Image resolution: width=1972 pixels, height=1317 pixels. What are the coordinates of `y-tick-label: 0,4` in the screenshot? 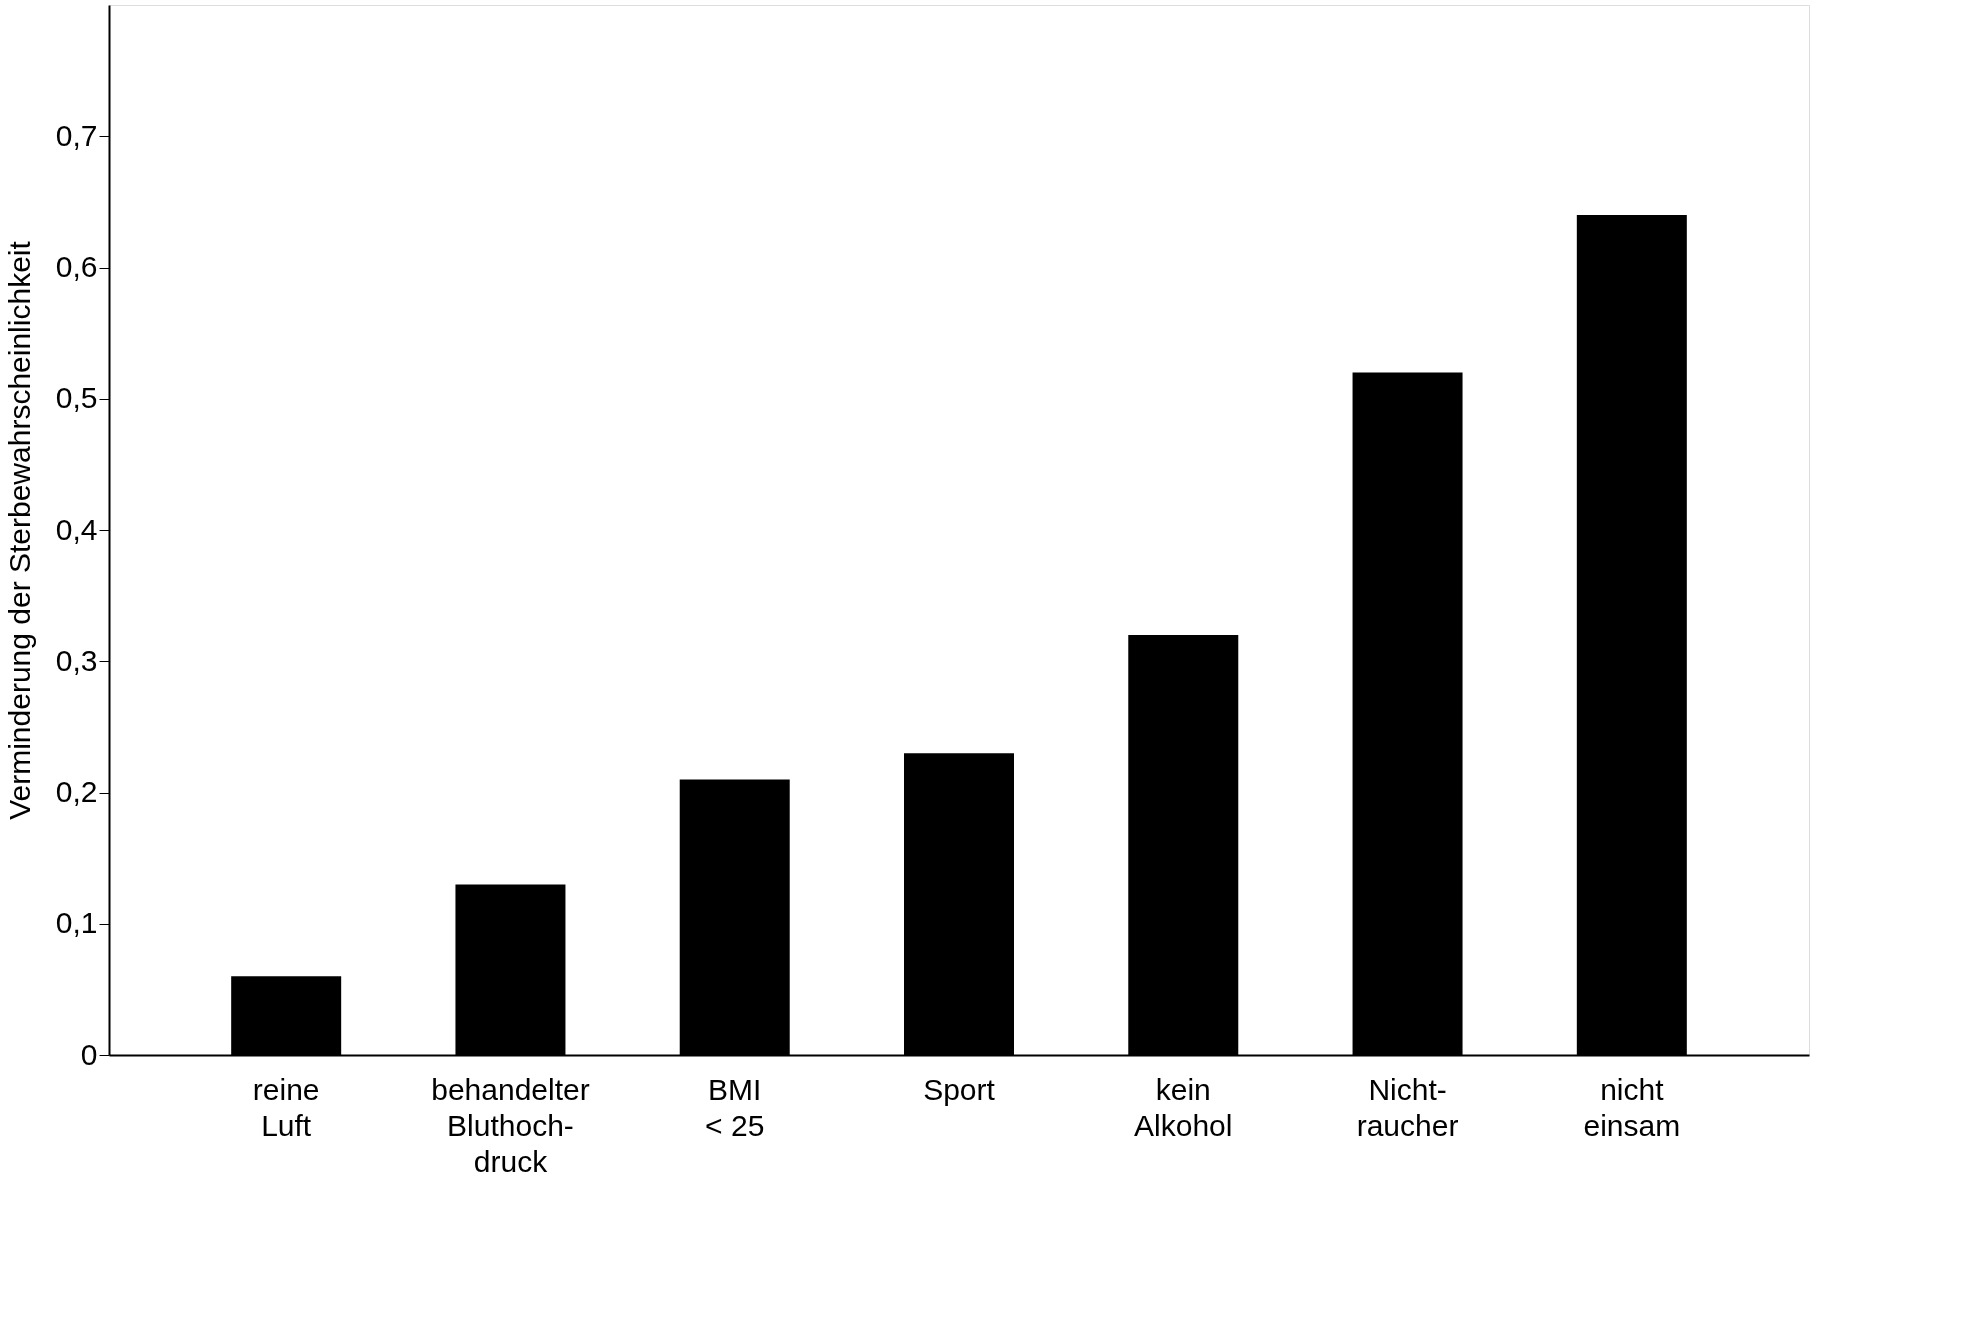 It's located at (76, 529).